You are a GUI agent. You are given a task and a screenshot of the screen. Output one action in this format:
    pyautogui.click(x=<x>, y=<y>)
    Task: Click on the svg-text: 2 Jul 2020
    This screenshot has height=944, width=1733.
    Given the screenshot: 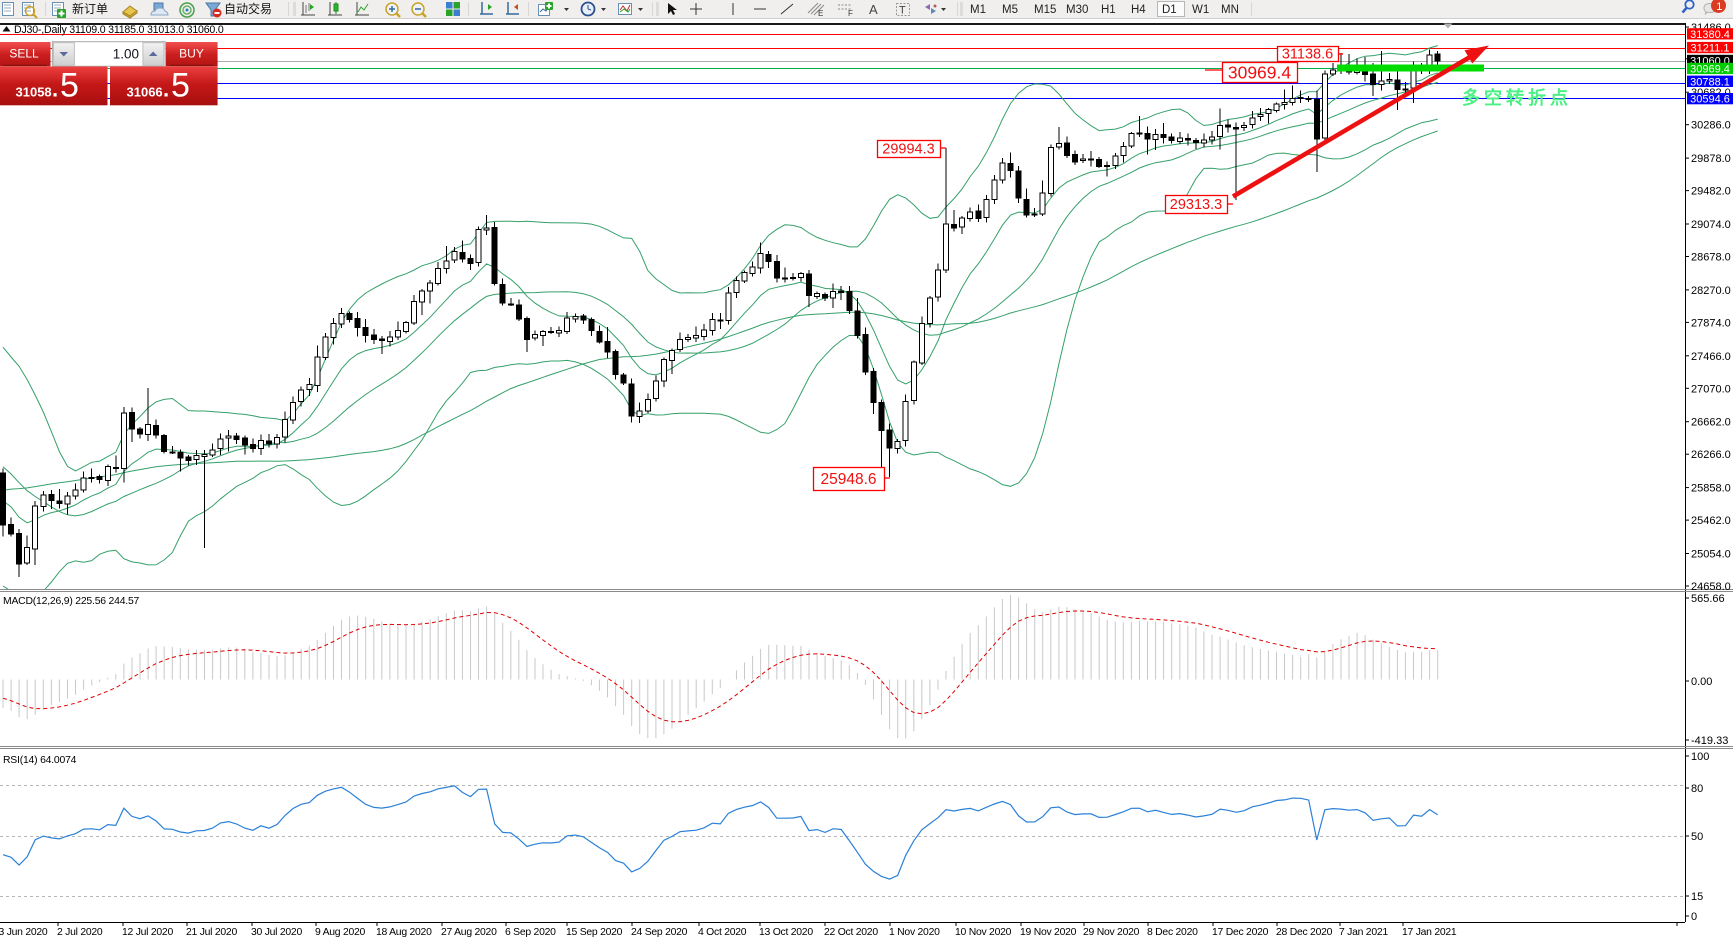 What is the action you would take?
    pyautogui.click(x=80, y=932)
    